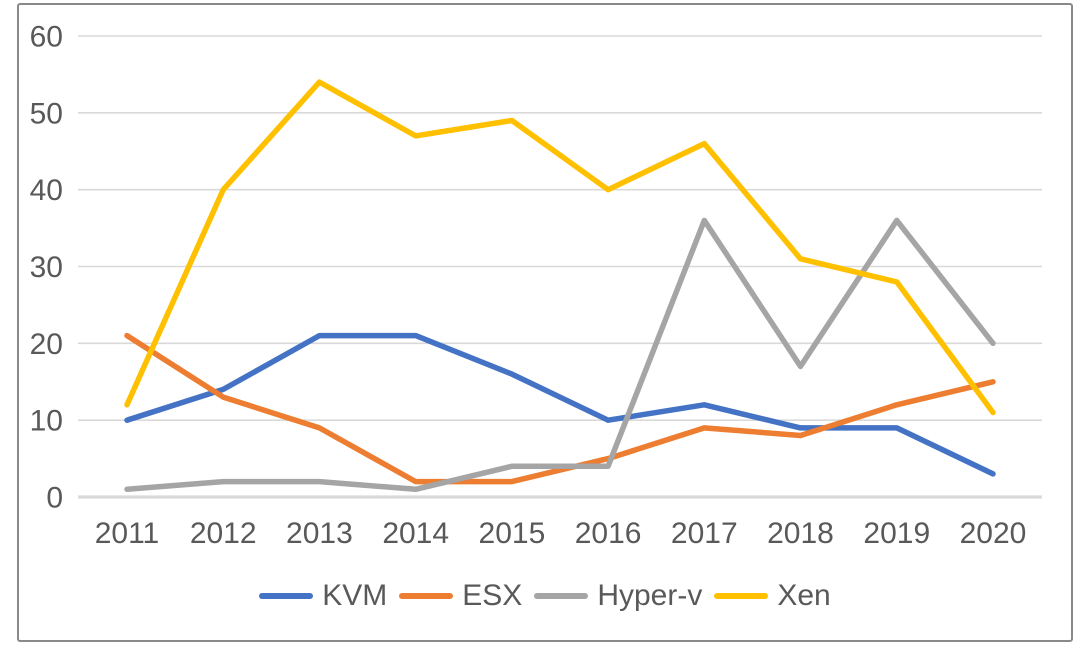 The height and width of the screenshot is (645, 1080). What do you see at coordinates (650, 595) in the screenshot?
I see `legend-label-hyper-v: Hyper-v` at bounding box center [650, 595].